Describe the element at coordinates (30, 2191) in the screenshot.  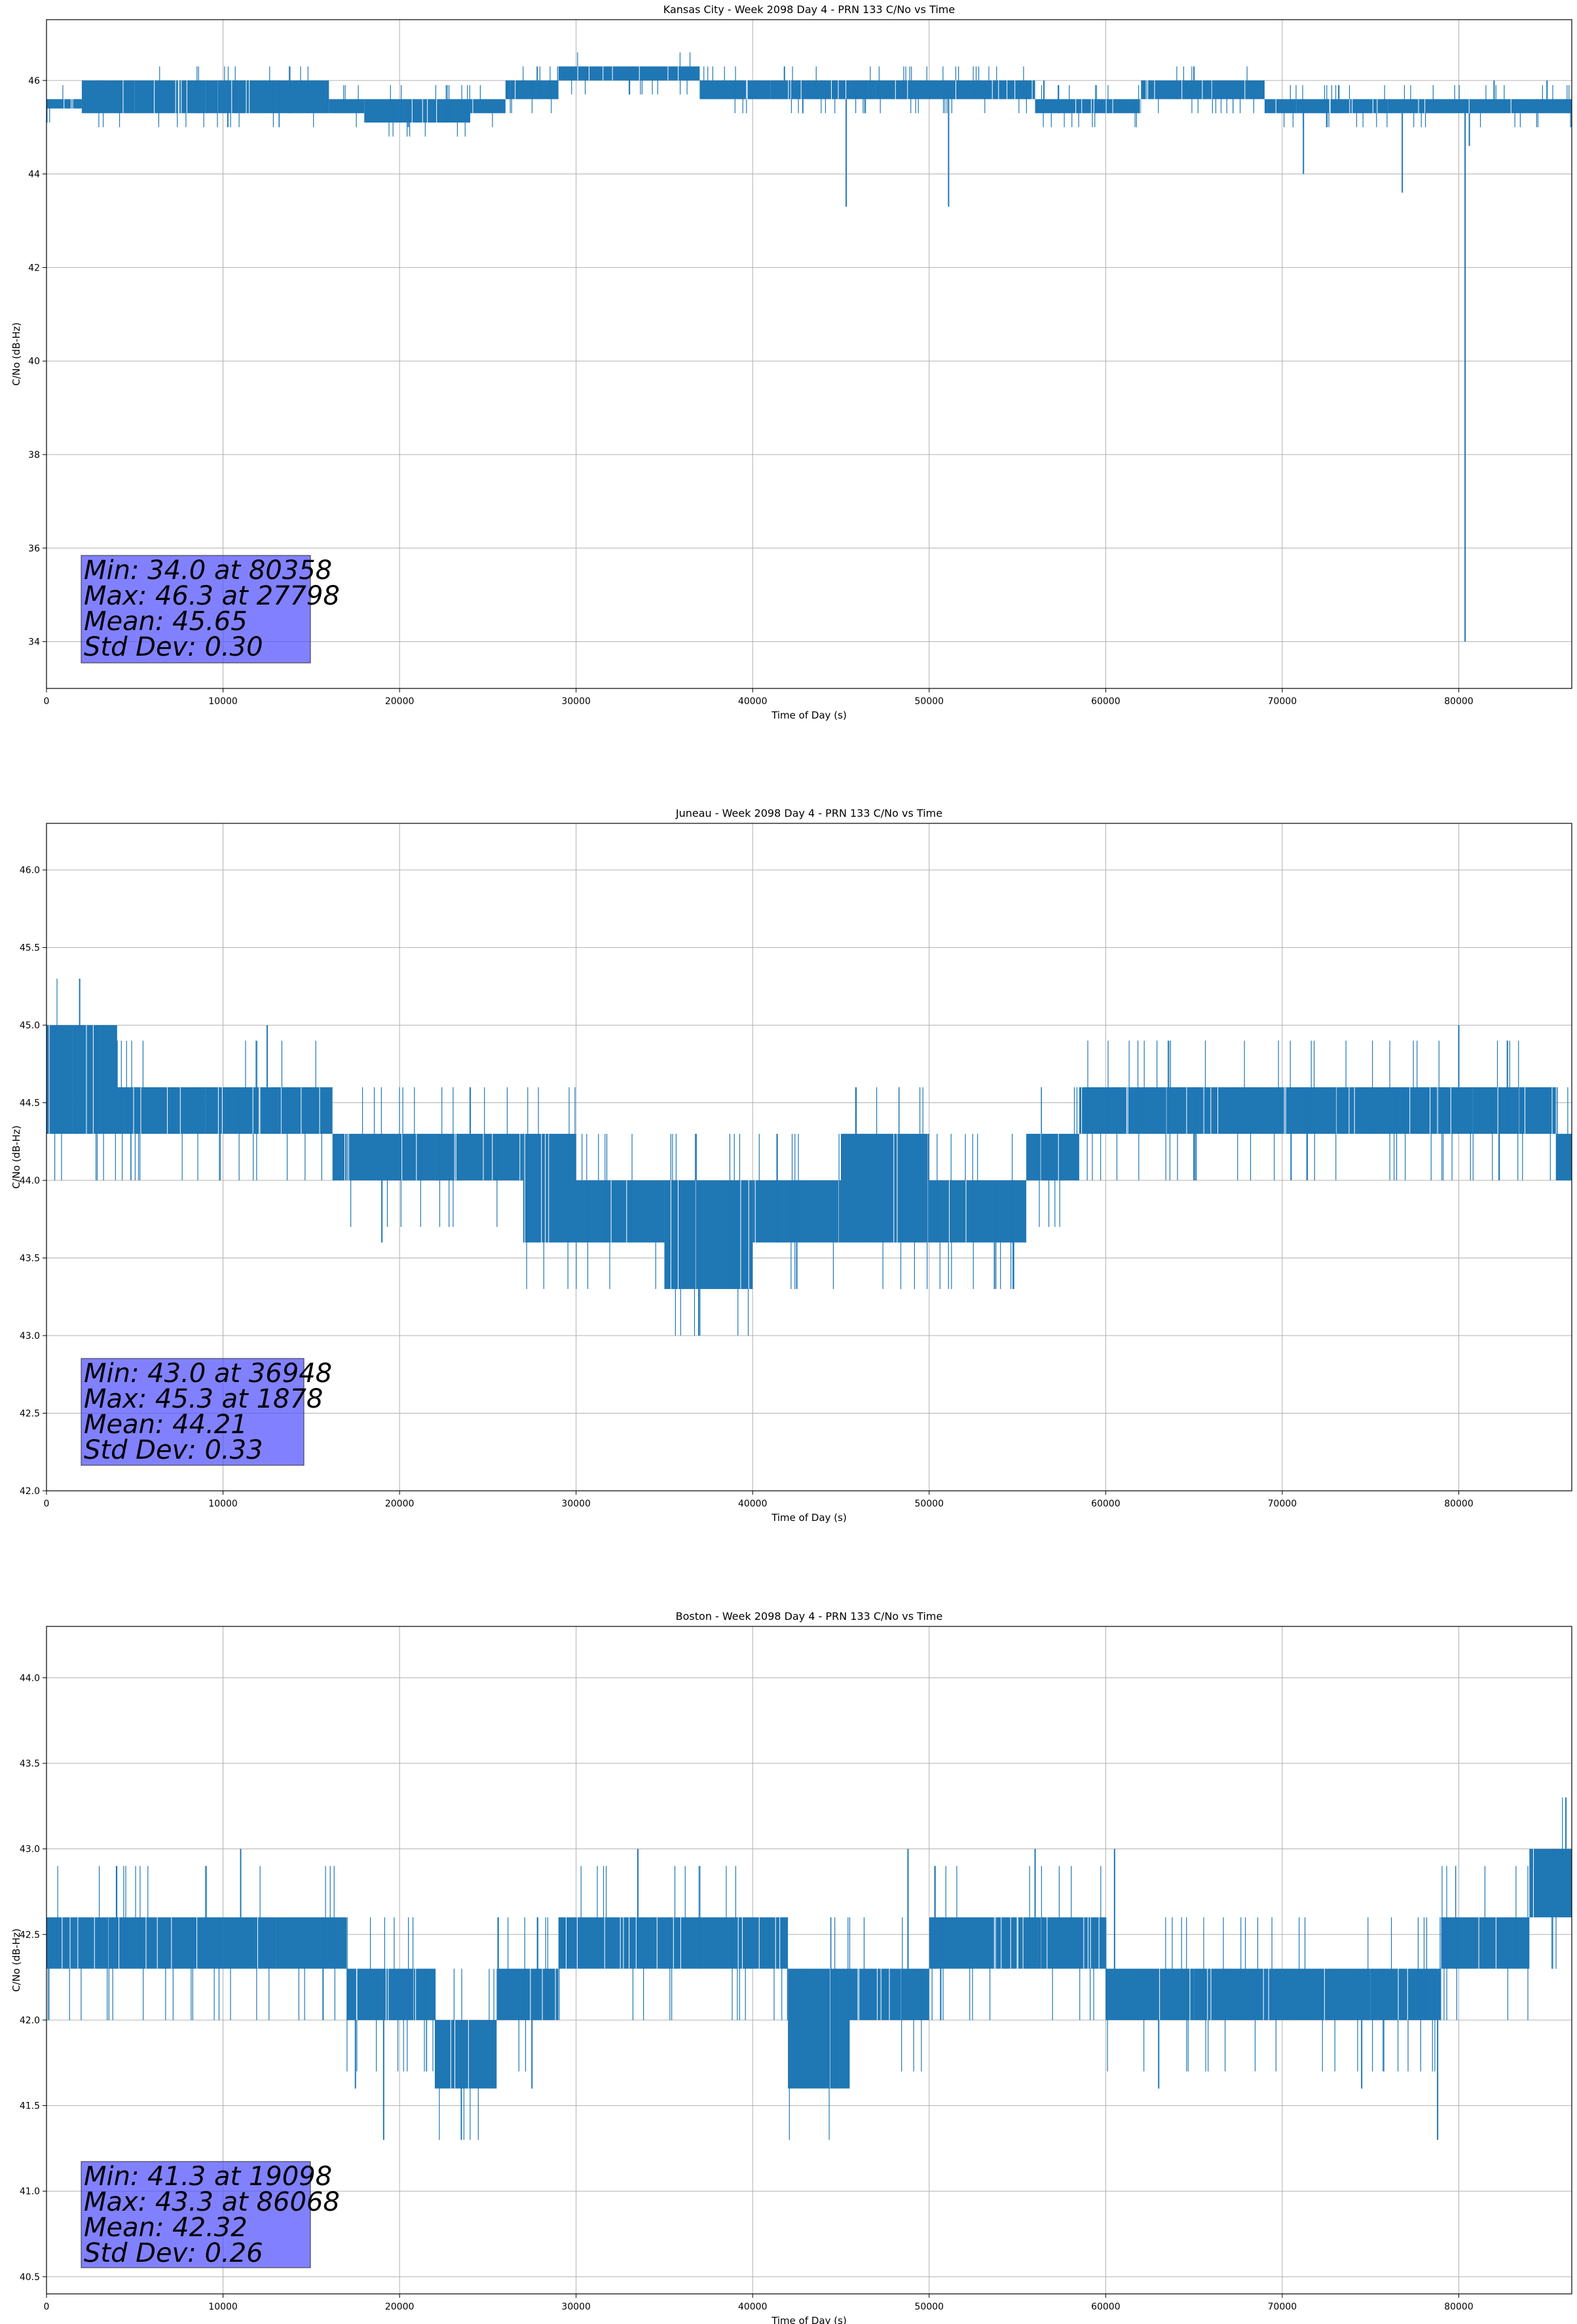
I see `y-tick-label: 41.0` at that location.